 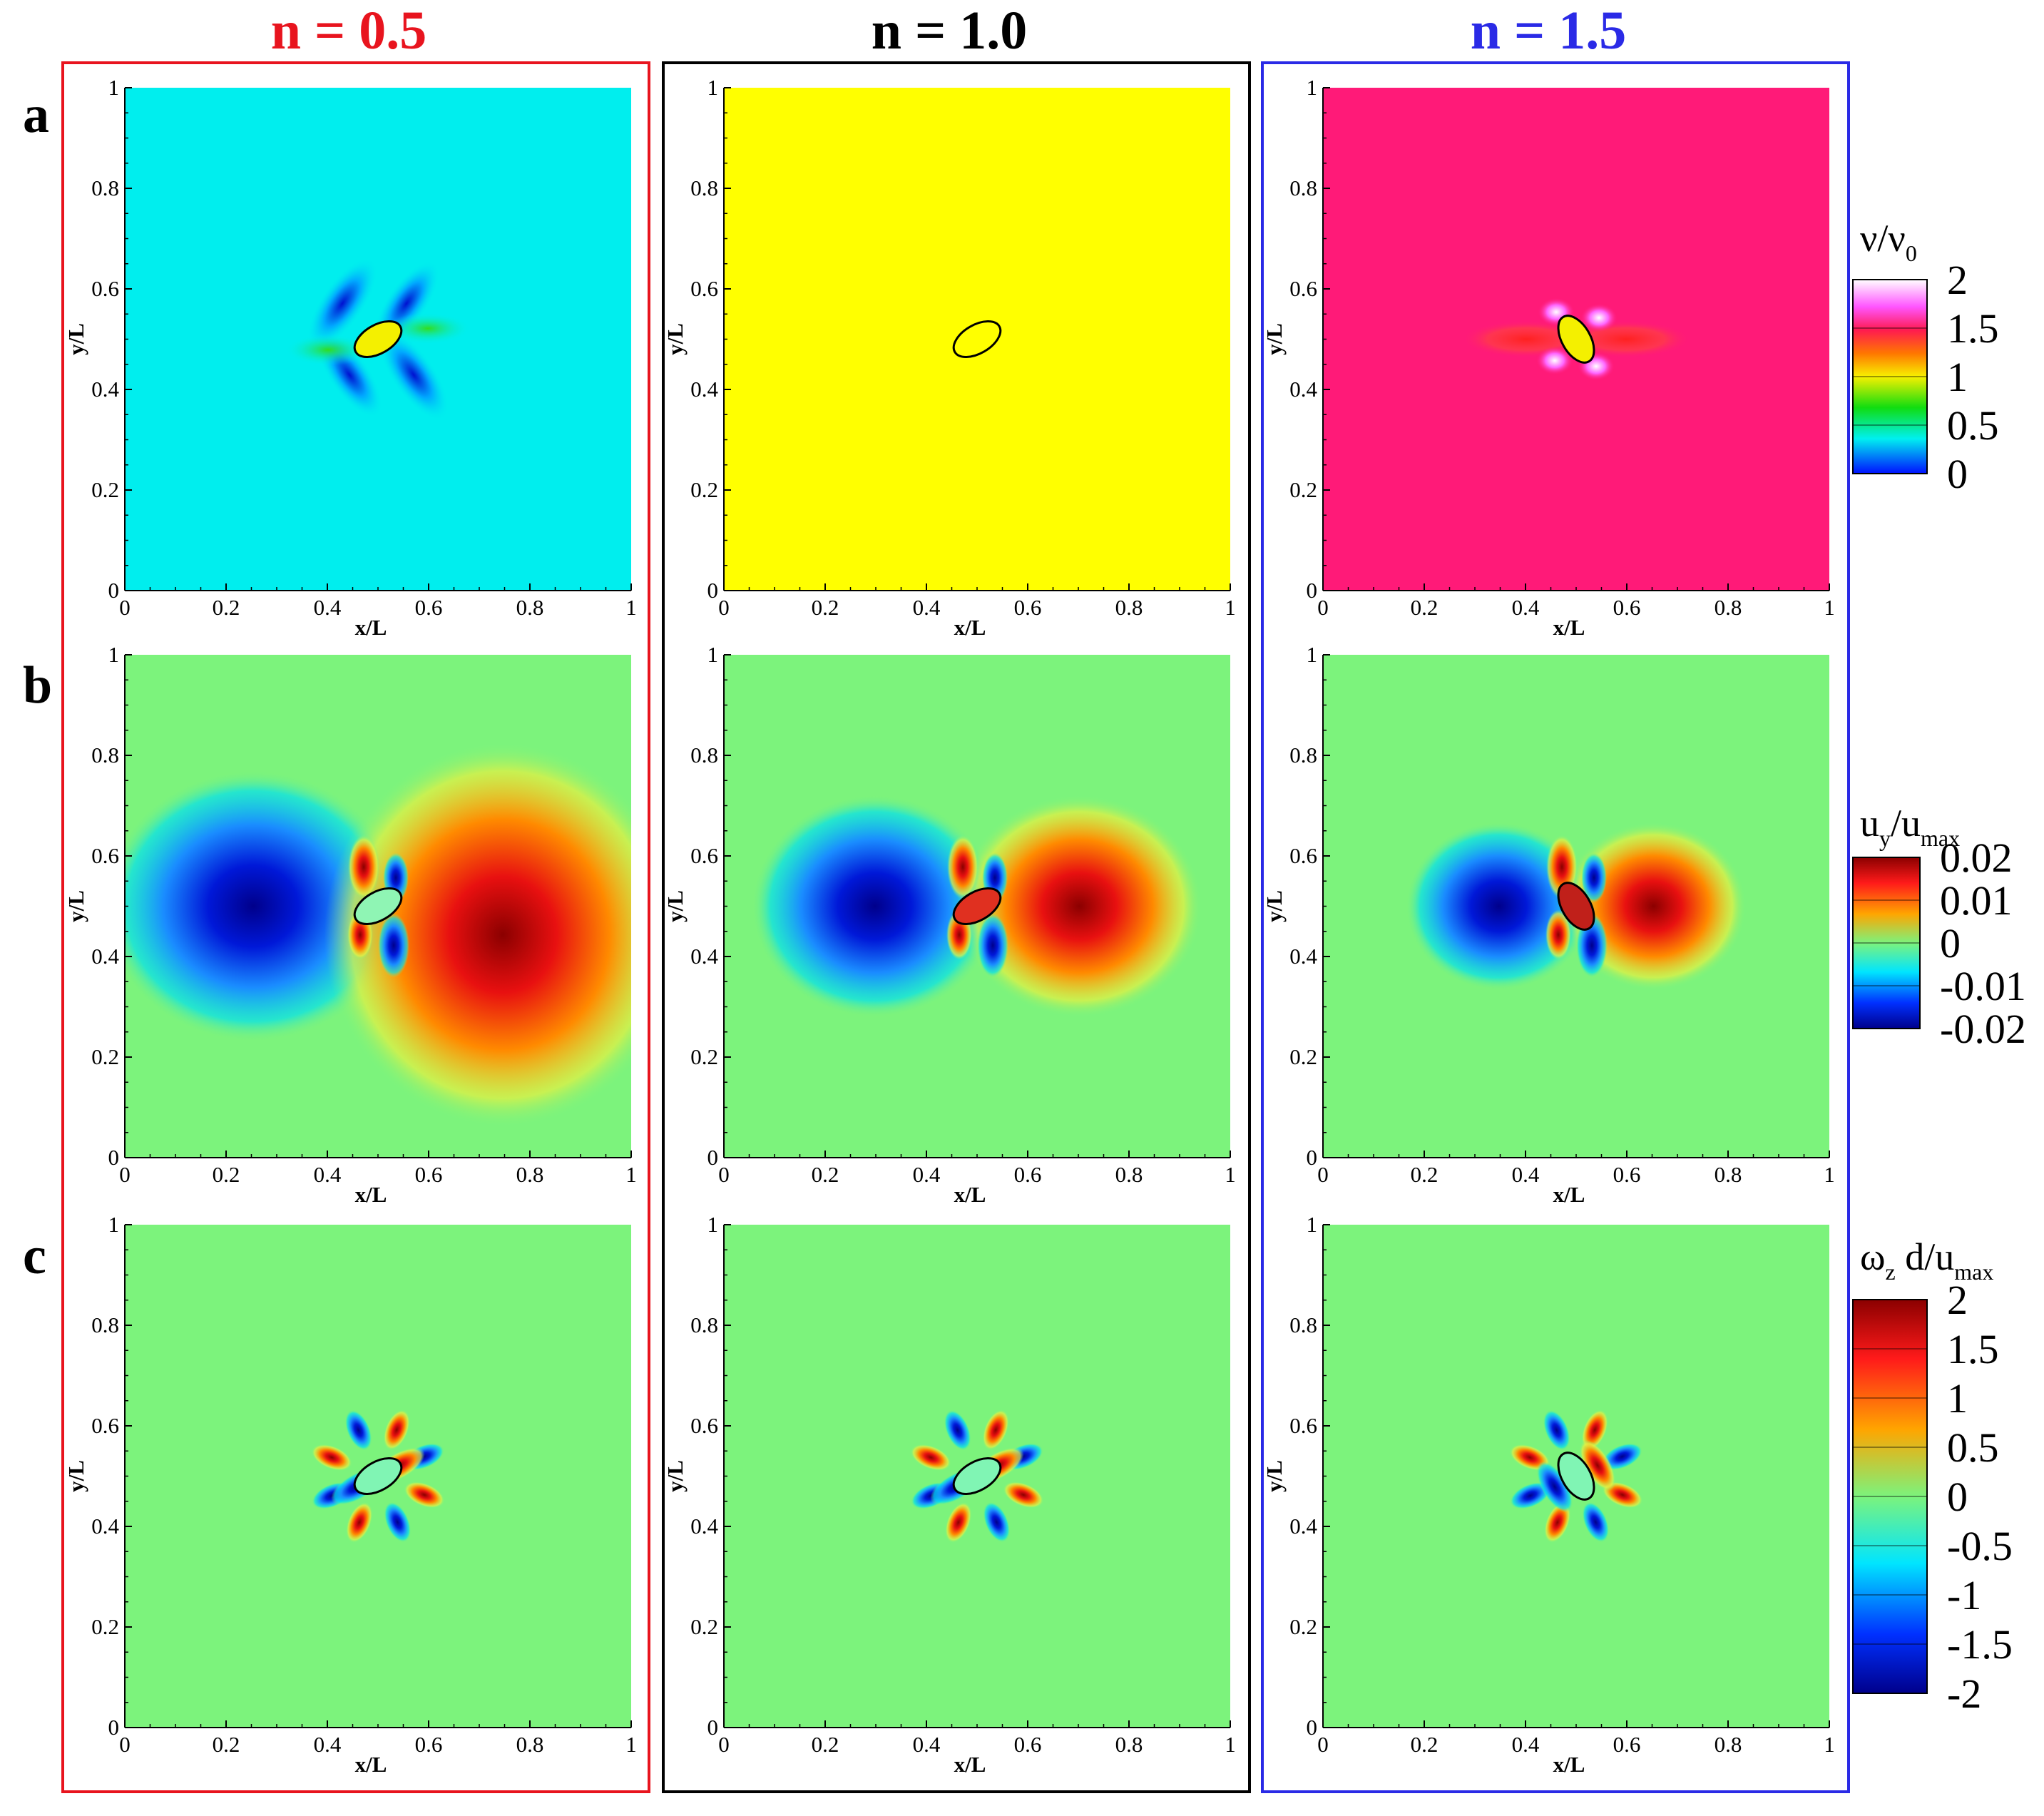 What do you see at coordinates (1957, 1497) in the screenshot?
I see `colorbar-tick-label: 0` at bounding box center [1957, 1497].